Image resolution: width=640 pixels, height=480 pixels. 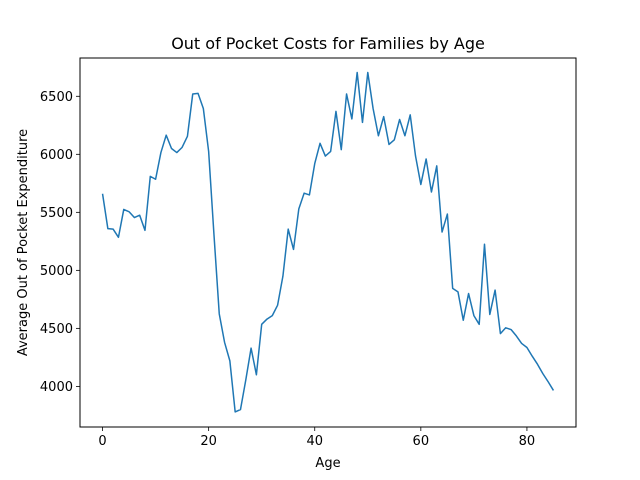 What do you see at coordinates (56, 213) in the screenshot?
I see `y-tick-label: 5500` at bounding box center [56, 213].